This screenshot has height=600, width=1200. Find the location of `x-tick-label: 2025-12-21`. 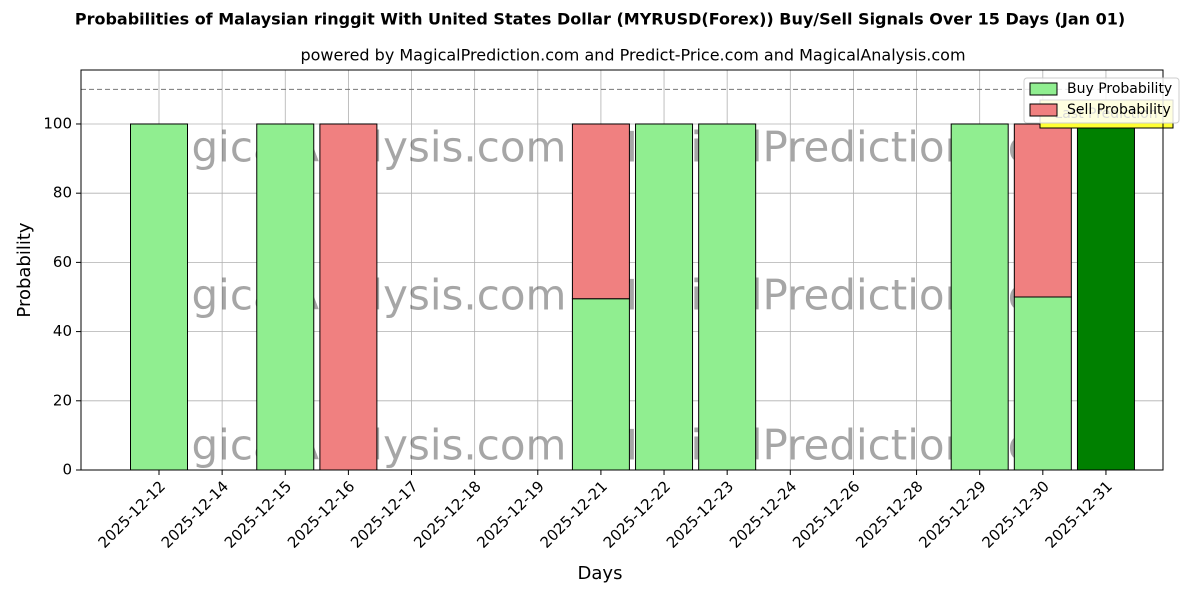

x-tick-label: 2025-12-21 is located at coordinates (574, 514).